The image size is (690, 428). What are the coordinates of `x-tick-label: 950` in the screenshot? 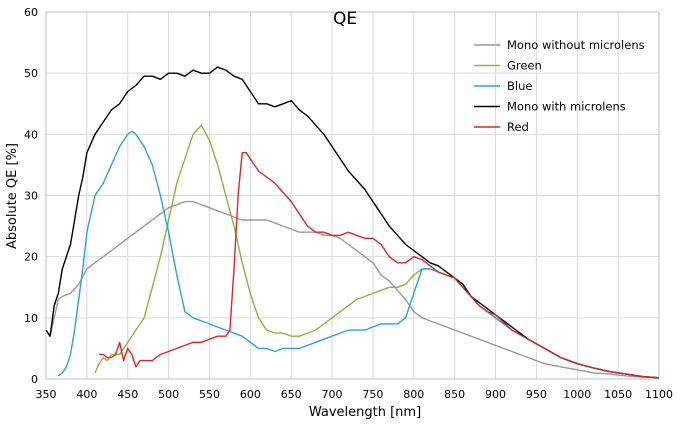 It's located at (536, 394).